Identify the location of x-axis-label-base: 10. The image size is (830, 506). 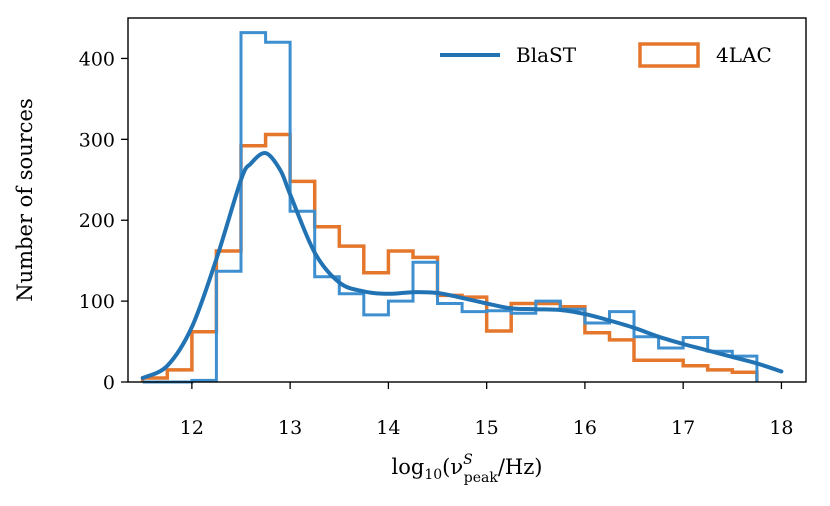
(433, 475).